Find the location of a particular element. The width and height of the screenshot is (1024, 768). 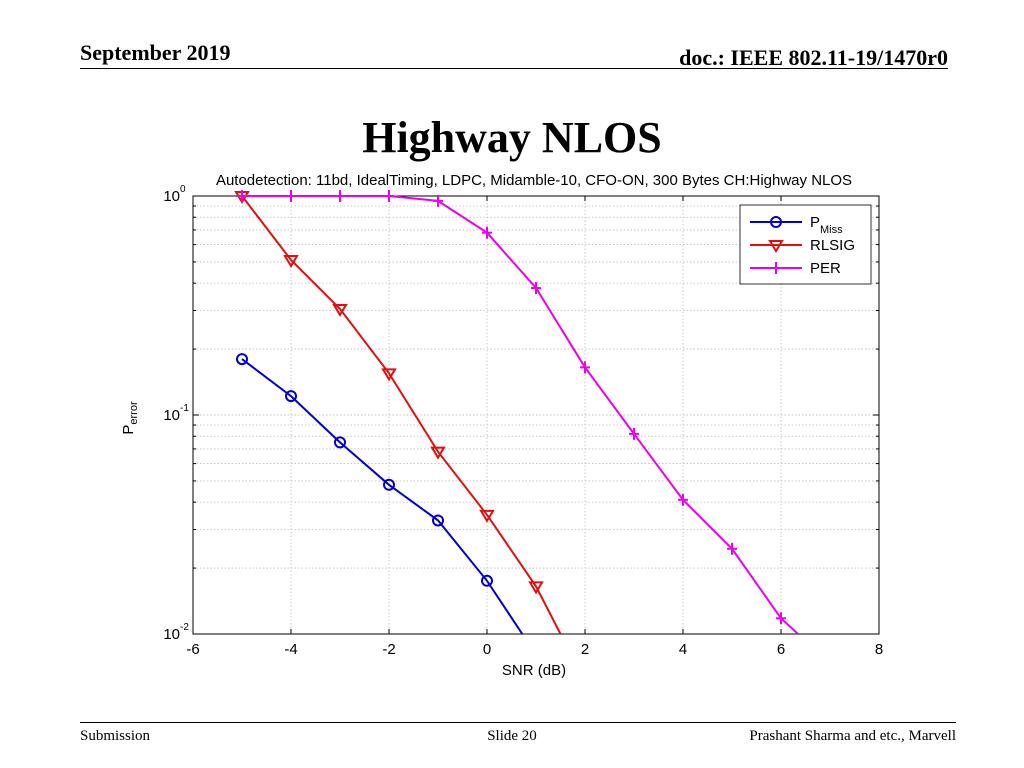

legend-label-main: PER is located at coordinates (825, 268).